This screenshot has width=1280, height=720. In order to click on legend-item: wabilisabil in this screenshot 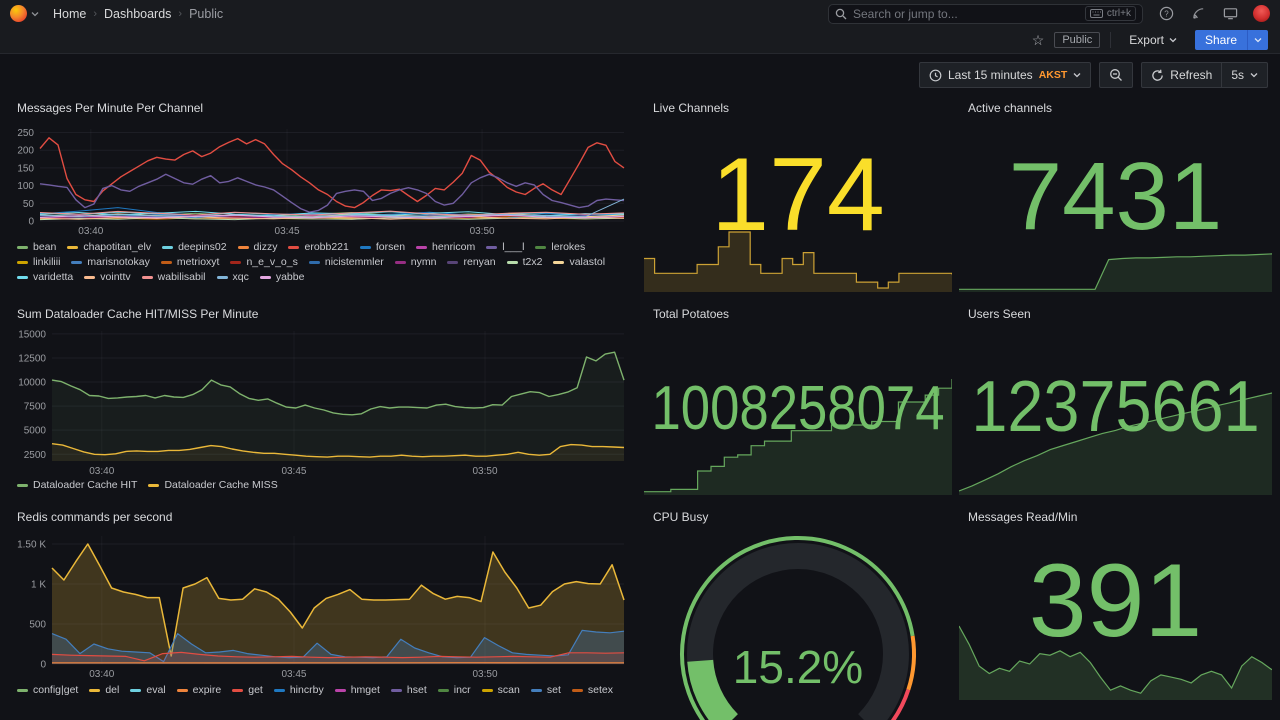, I will do `click(173, 277)`.